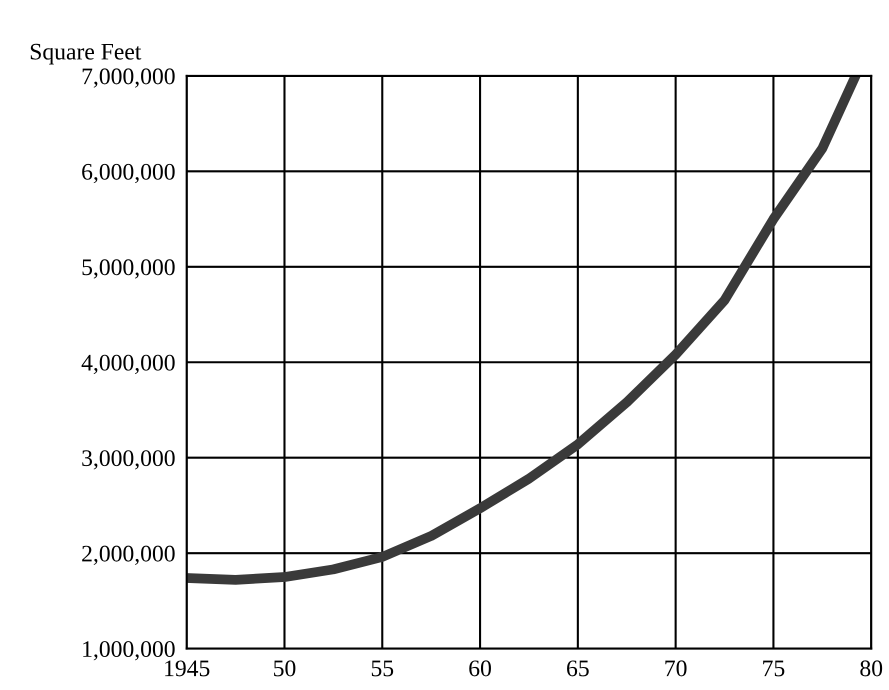  I want to click on x-tick-label: 50, so click(285, 668).